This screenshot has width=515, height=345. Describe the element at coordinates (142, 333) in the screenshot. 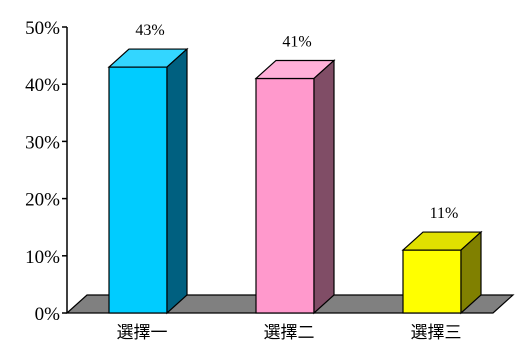

I see `category-label: 選擇一` at that location.